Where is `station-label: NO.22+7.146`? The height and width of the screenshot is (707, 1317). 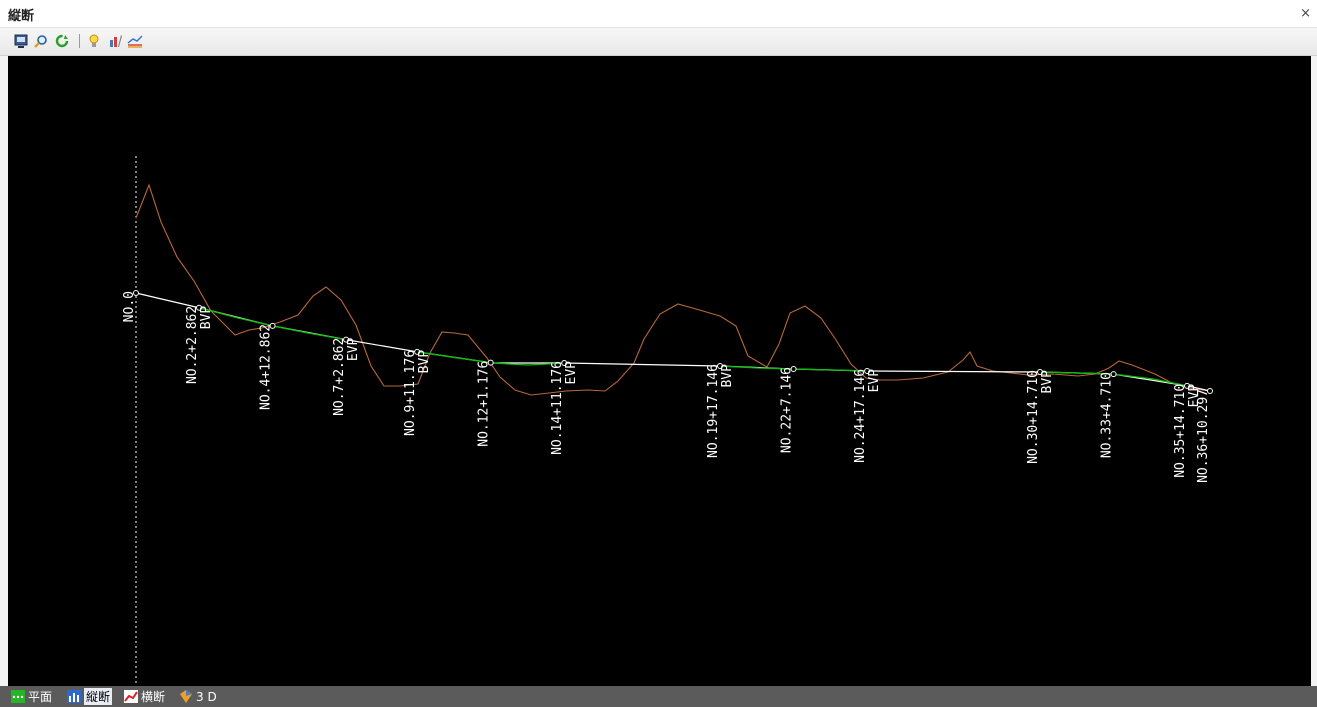 station-label: NO.22+7.146 is located at coordinates (787, 410).